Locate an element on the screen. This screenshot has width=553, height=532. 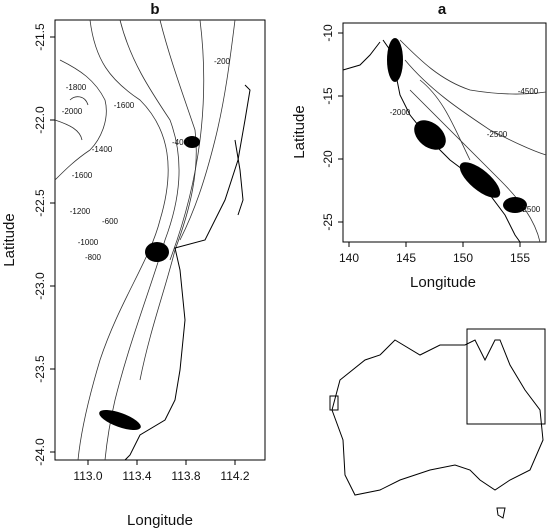
x-tick-label: 113.0 is located at coordinates (87, 476).